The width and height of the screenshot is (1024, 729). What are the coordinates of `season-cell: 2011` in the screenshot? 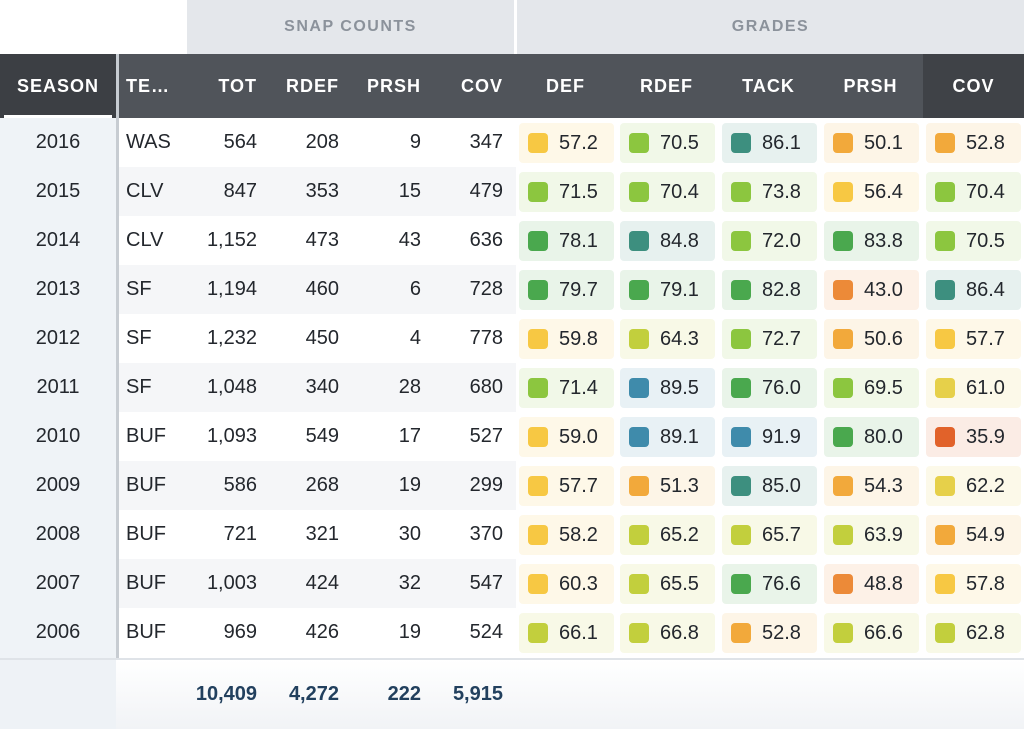 It's located at (58, 387).